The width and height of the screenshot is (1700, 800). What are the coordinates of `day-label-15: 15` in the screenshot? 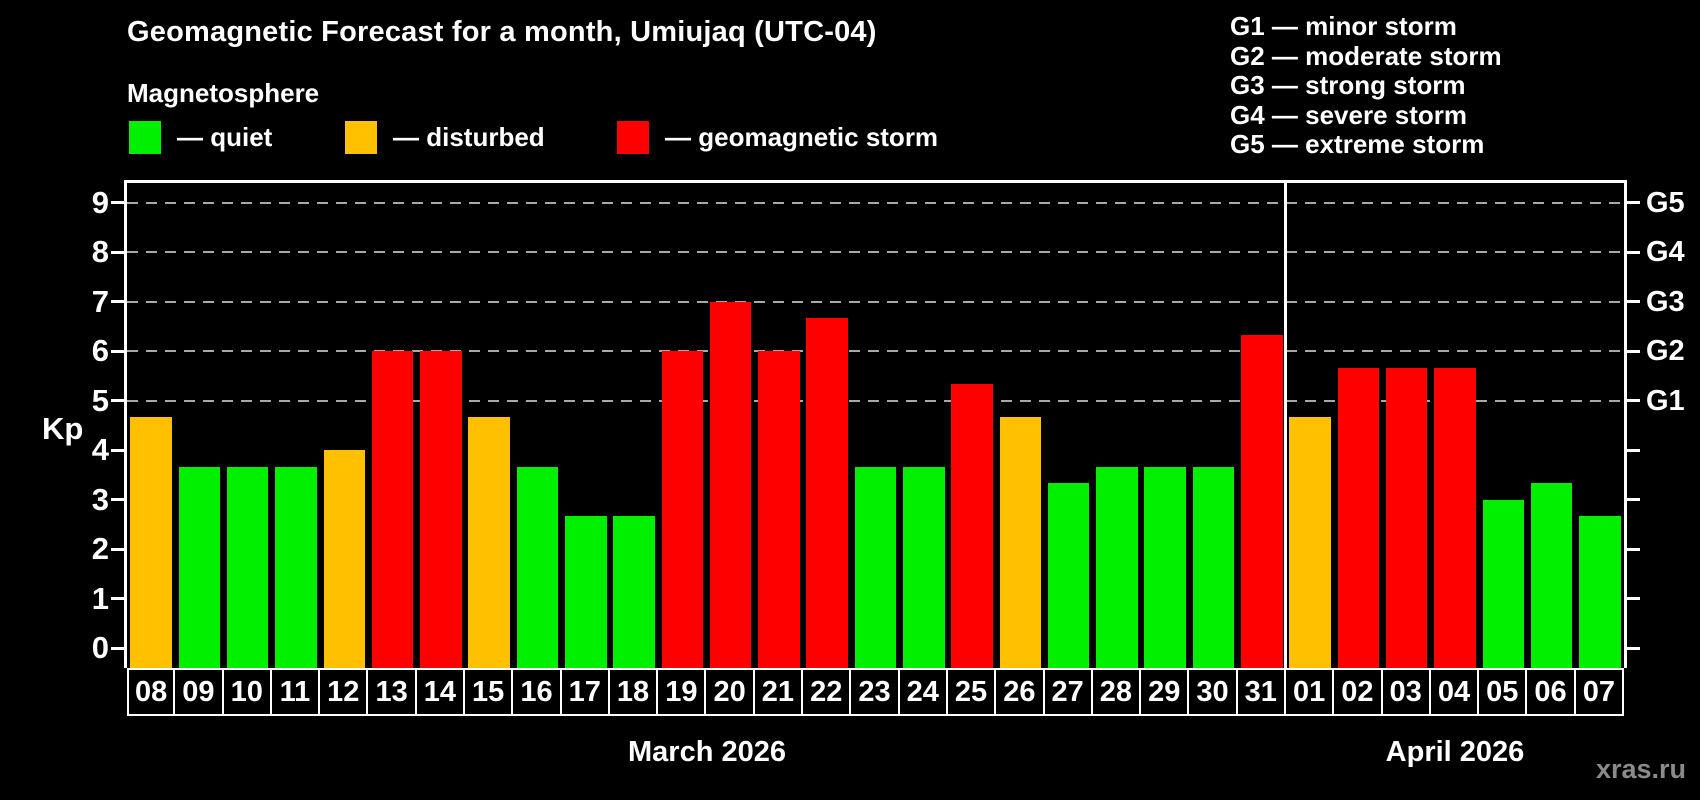 It's located at (488, 692).